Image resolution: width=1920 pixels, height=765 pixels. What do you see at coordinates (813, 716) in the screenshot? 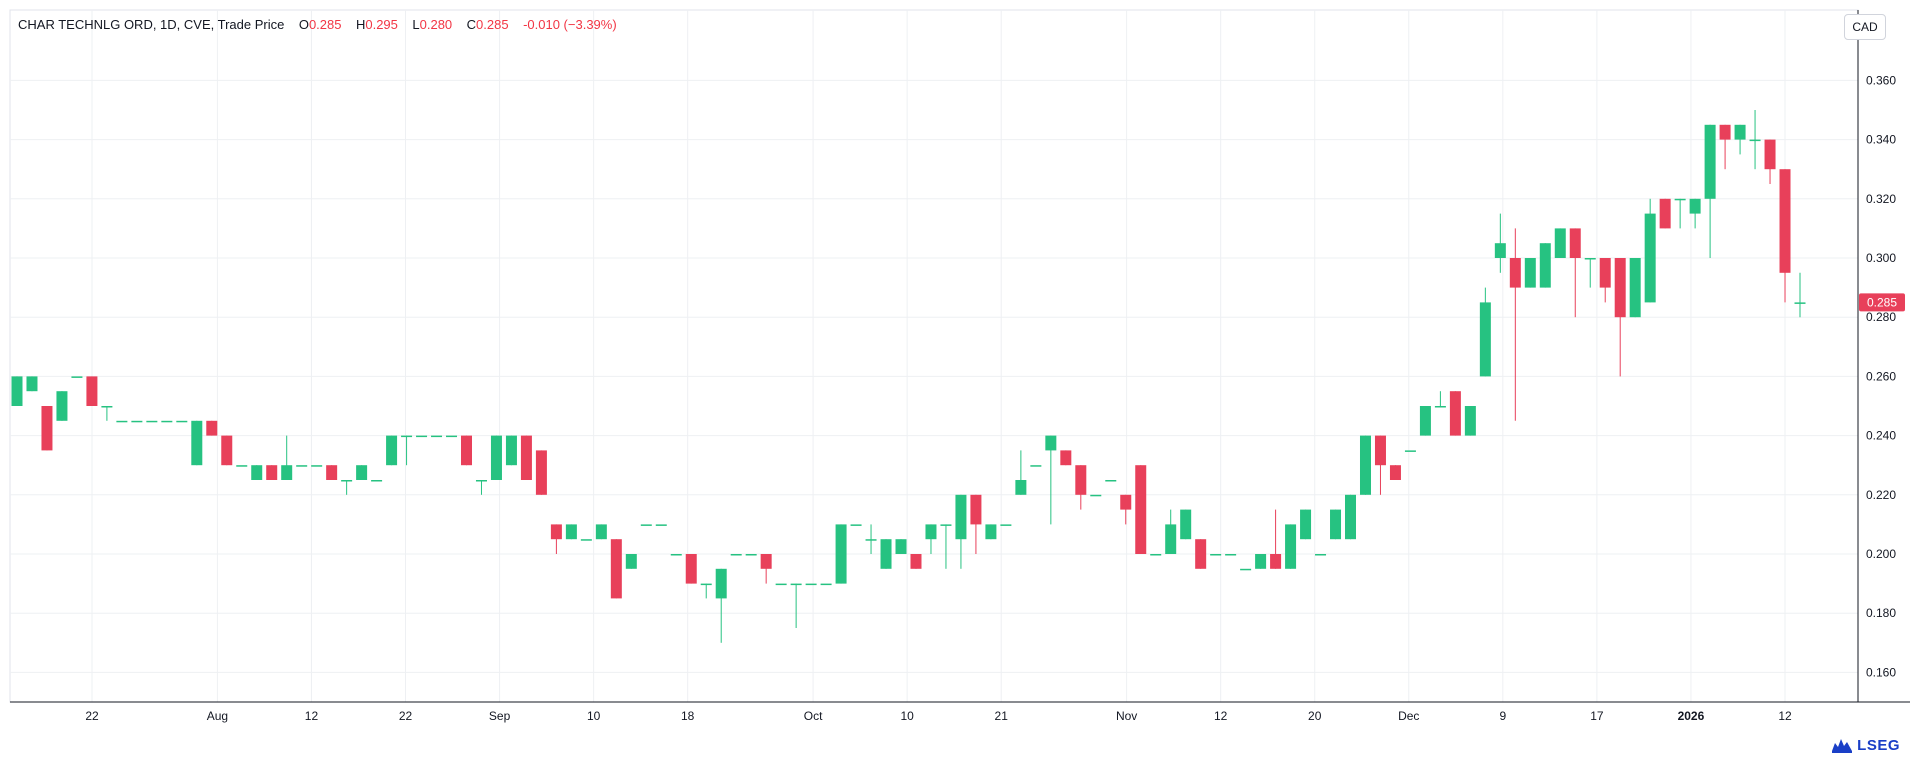
I see `x-tick-label: Oct` at bounding box center [813, 716].